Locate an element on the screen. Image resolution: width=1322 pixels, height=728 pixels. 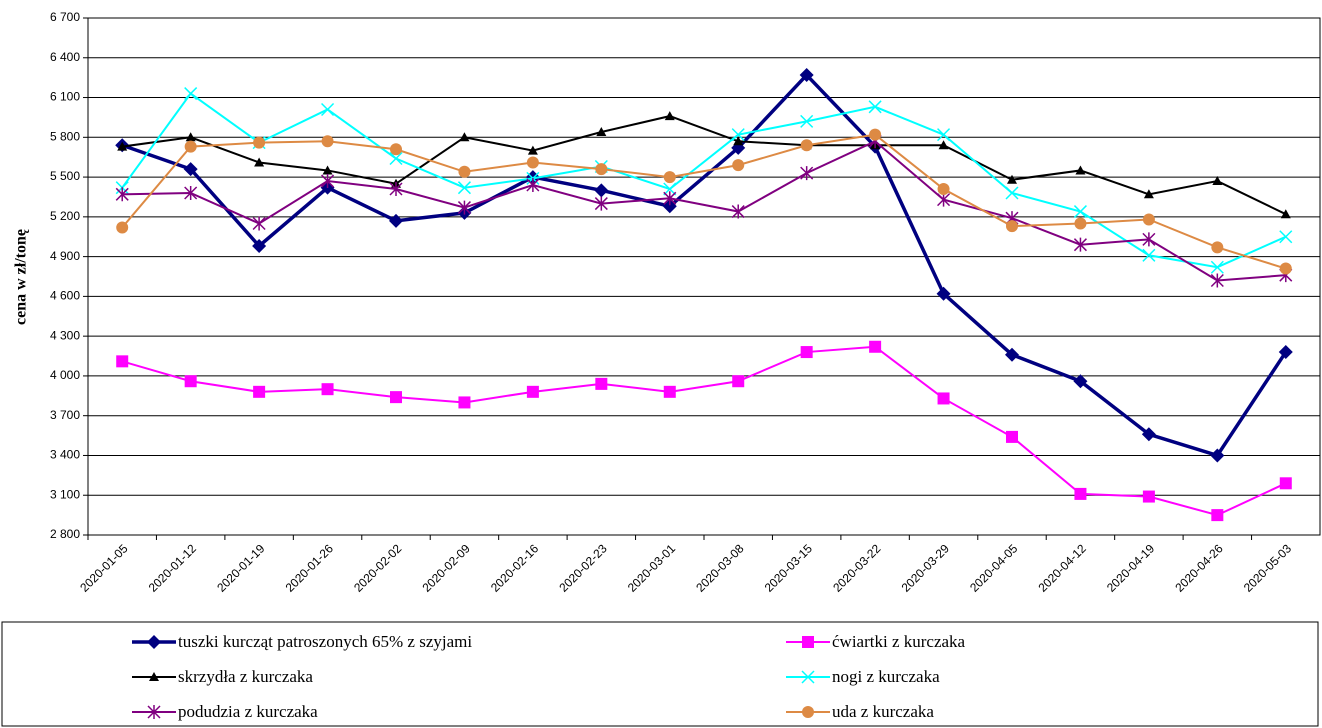
y-tick-label: 4 600 is located at coordinates (65, 296).